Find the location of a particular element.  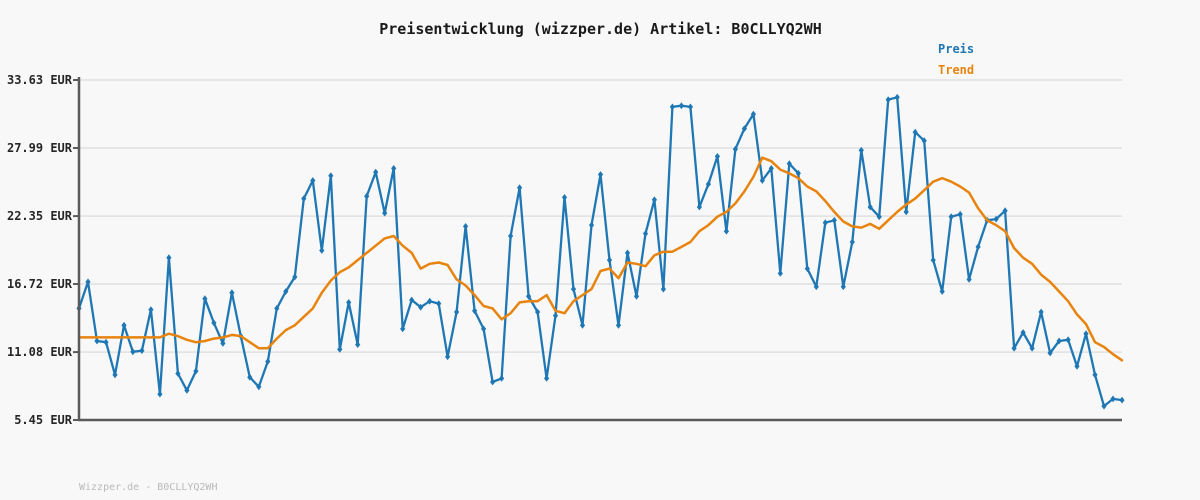

y-tick-label: 33.63 EUR is located at coordinates (39, 80).